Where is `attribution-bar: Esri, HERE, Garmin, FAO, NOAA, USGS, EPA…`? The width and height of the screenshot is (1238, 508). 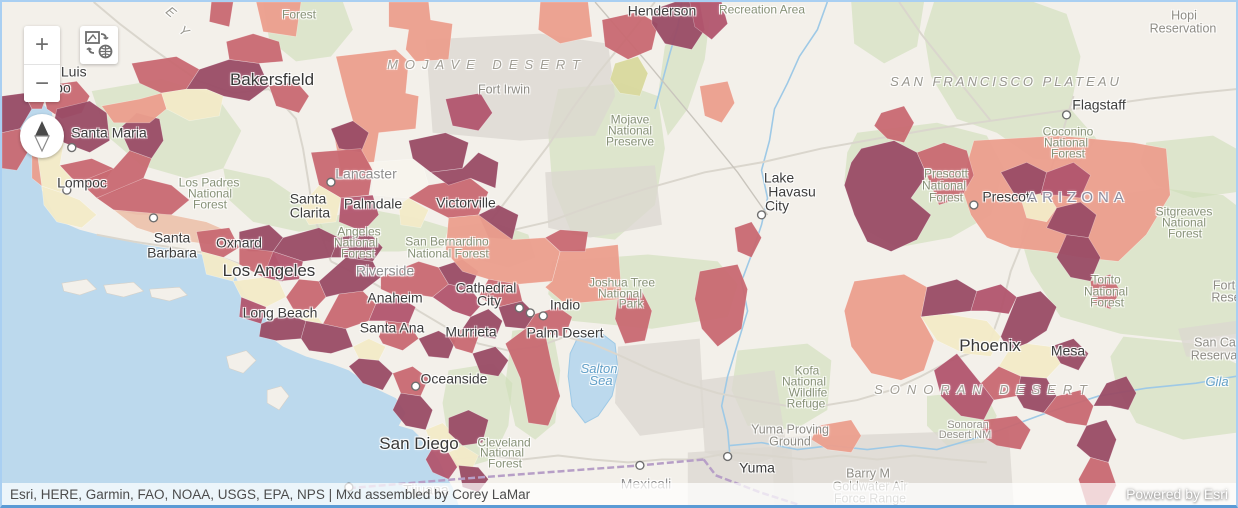 attribution-bar: Esri, HERE, Garmin, FAO, NOAA, USGS, EPA… is located at coordinates (619, 494).